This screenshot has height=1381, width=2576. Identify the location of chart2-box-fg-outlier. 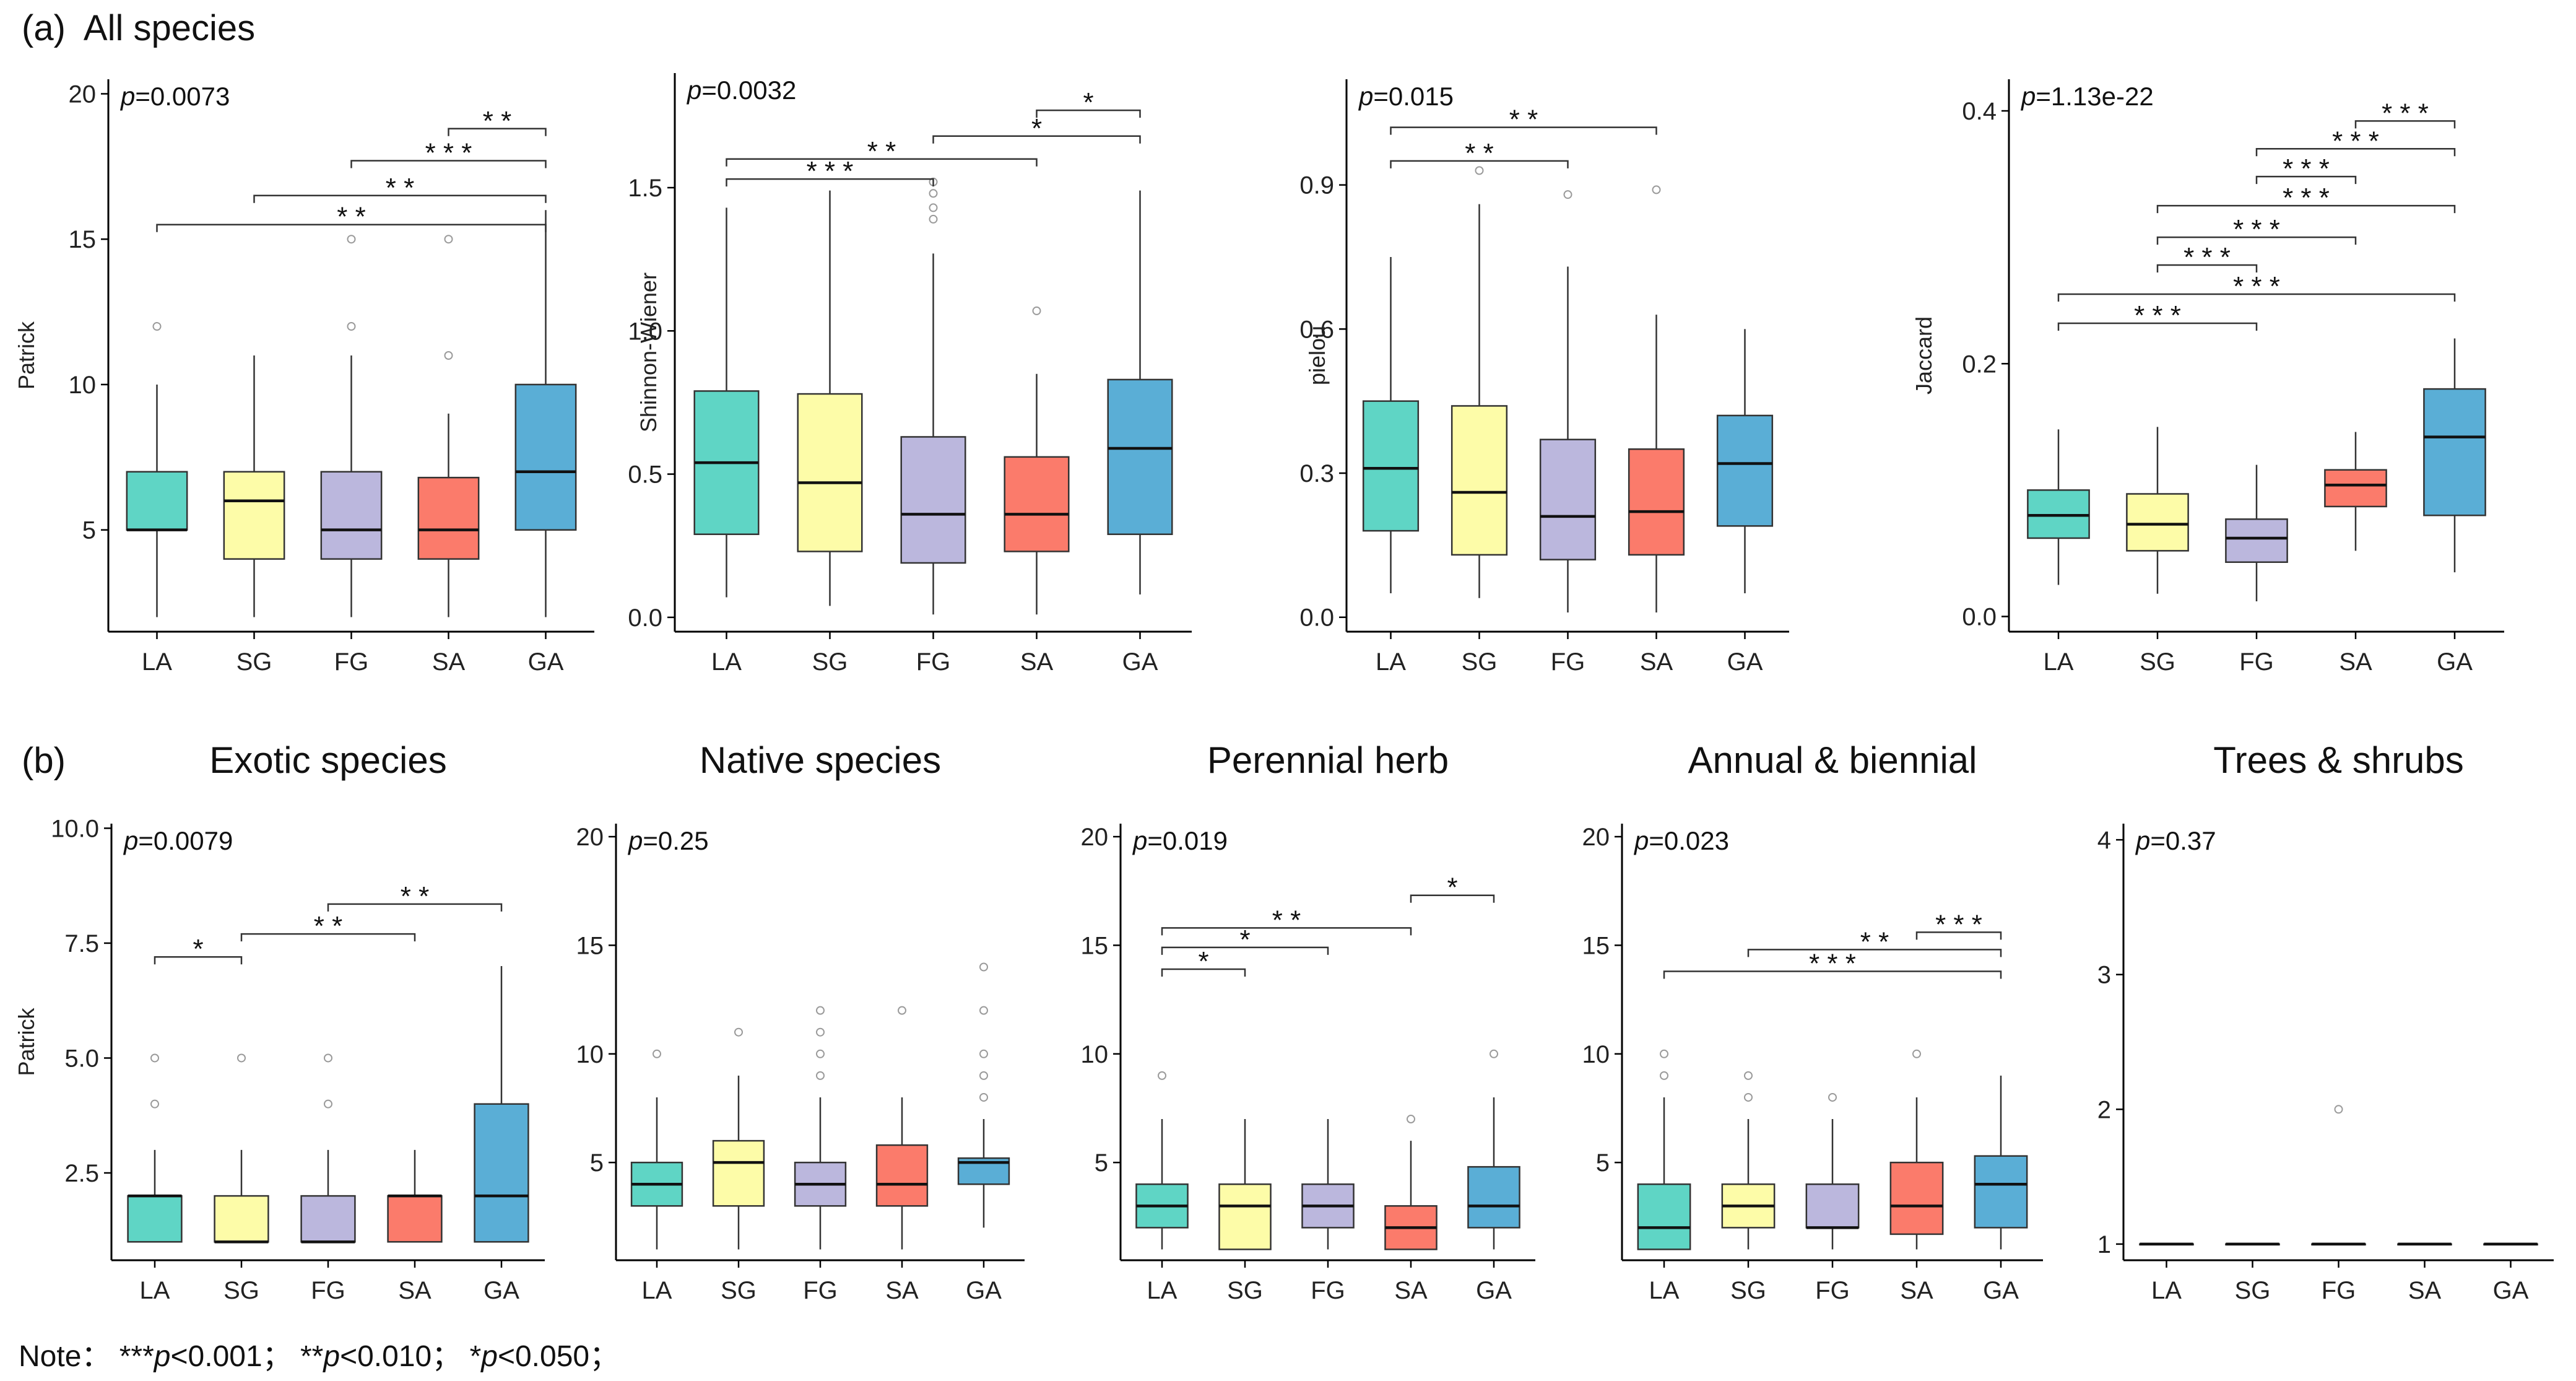
(933, 207).